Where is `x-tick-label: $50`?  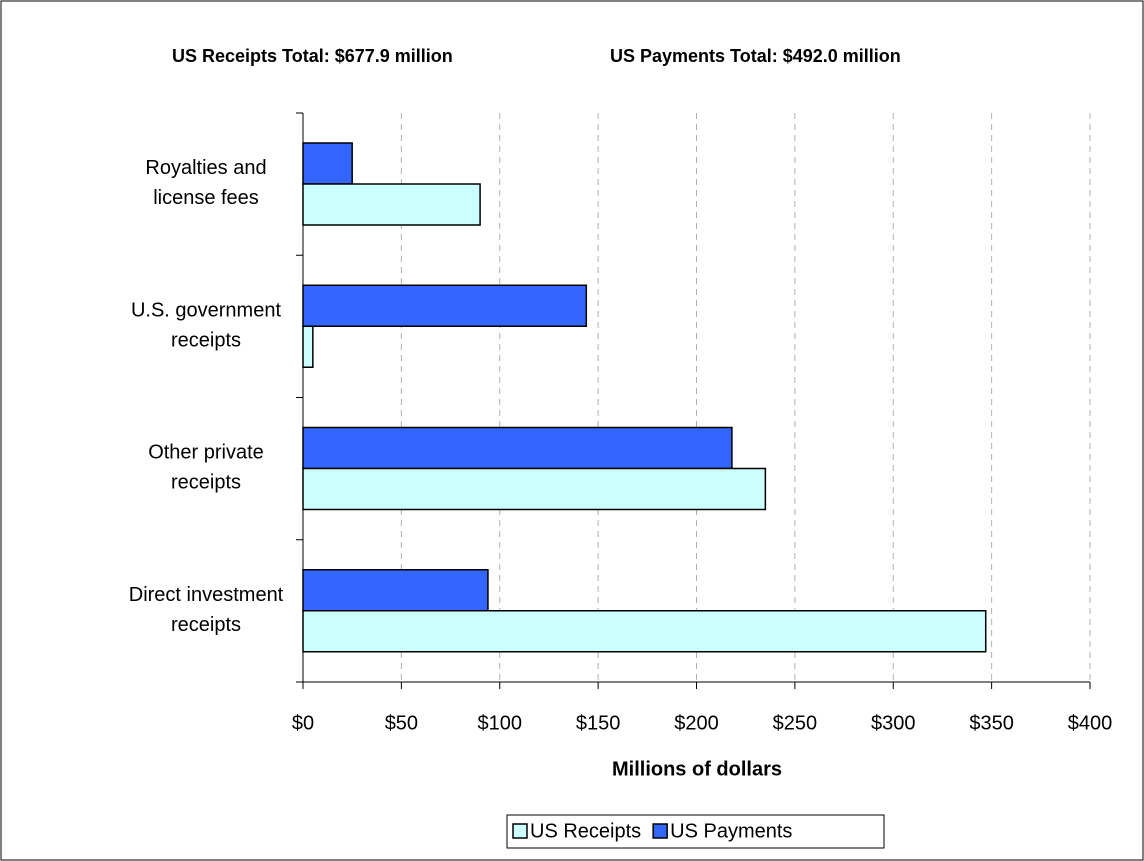
x-tick-label: $50 is located at coordinates (401, 723).